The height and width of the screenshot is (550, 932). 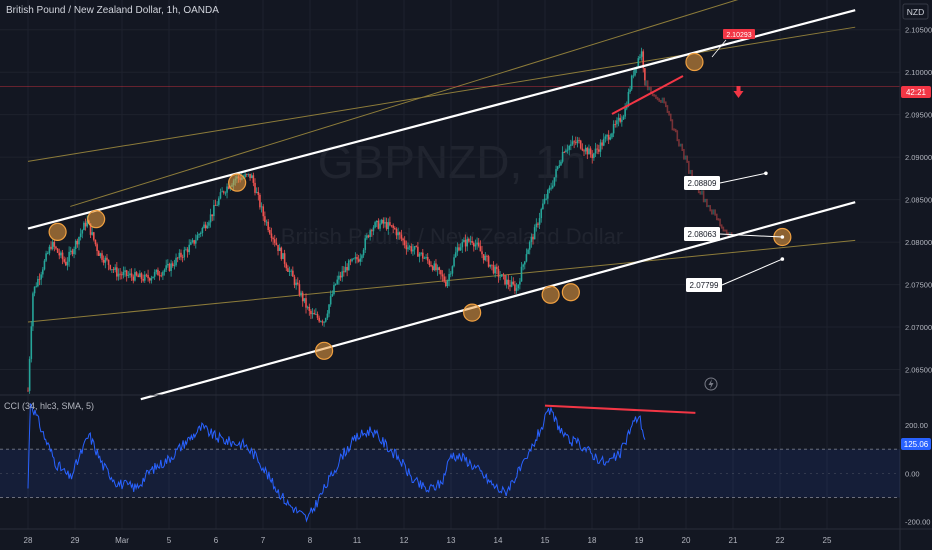 What do you see at coordinates (694, 62) in the screenshot?
I see `touch-marker` at bounding box center [694, 62].